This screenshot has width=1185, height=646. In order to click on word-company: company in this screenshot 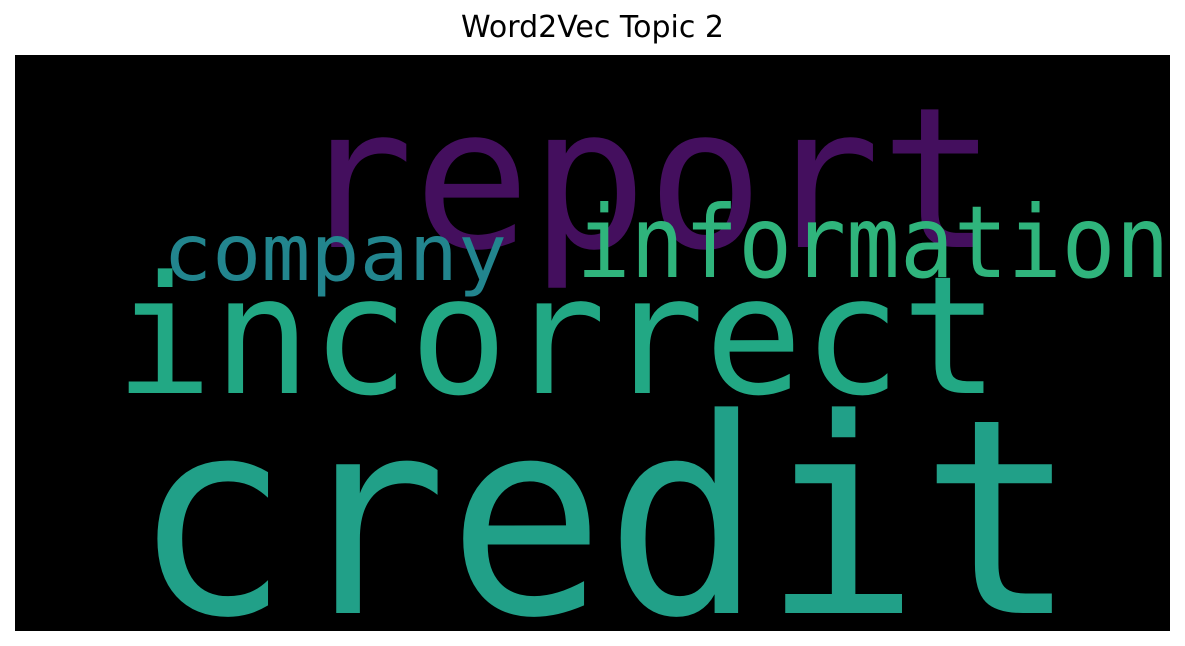, I will do `click(335, 254)`.